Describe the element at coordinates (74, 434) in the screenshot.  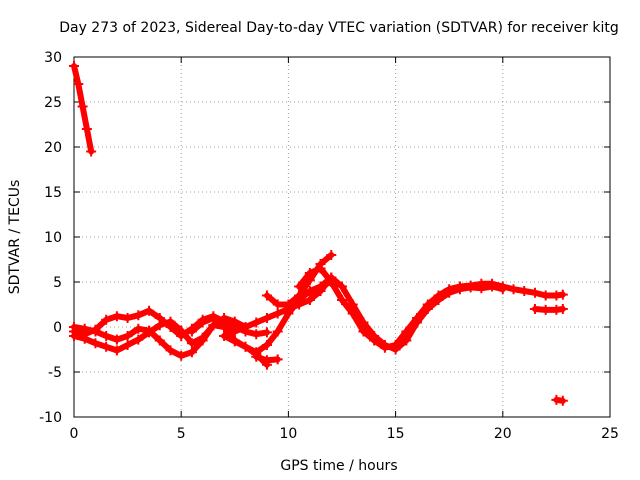
I see `x-tick-label: 0` at that location.